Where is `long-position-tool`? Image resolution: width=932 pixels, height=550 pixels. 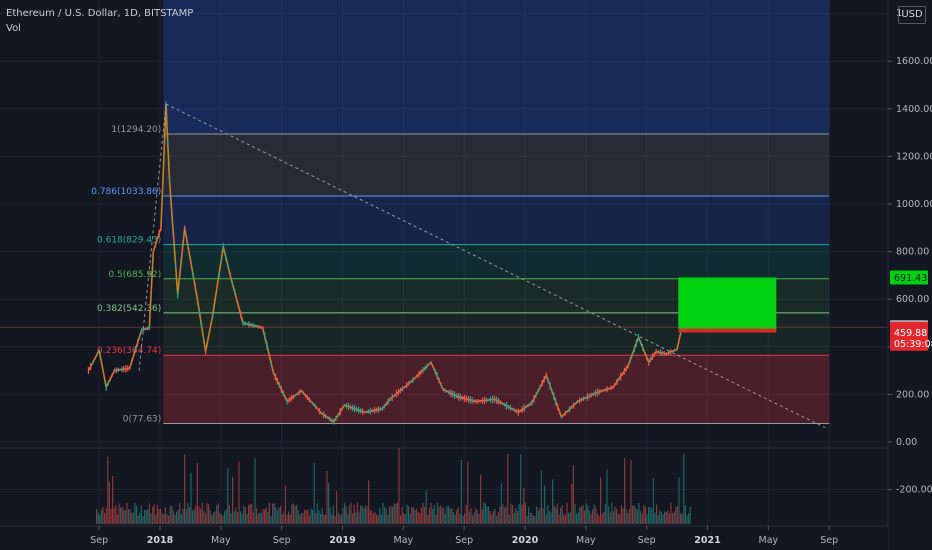 long-position-tool is located at coordinates (444, 305).